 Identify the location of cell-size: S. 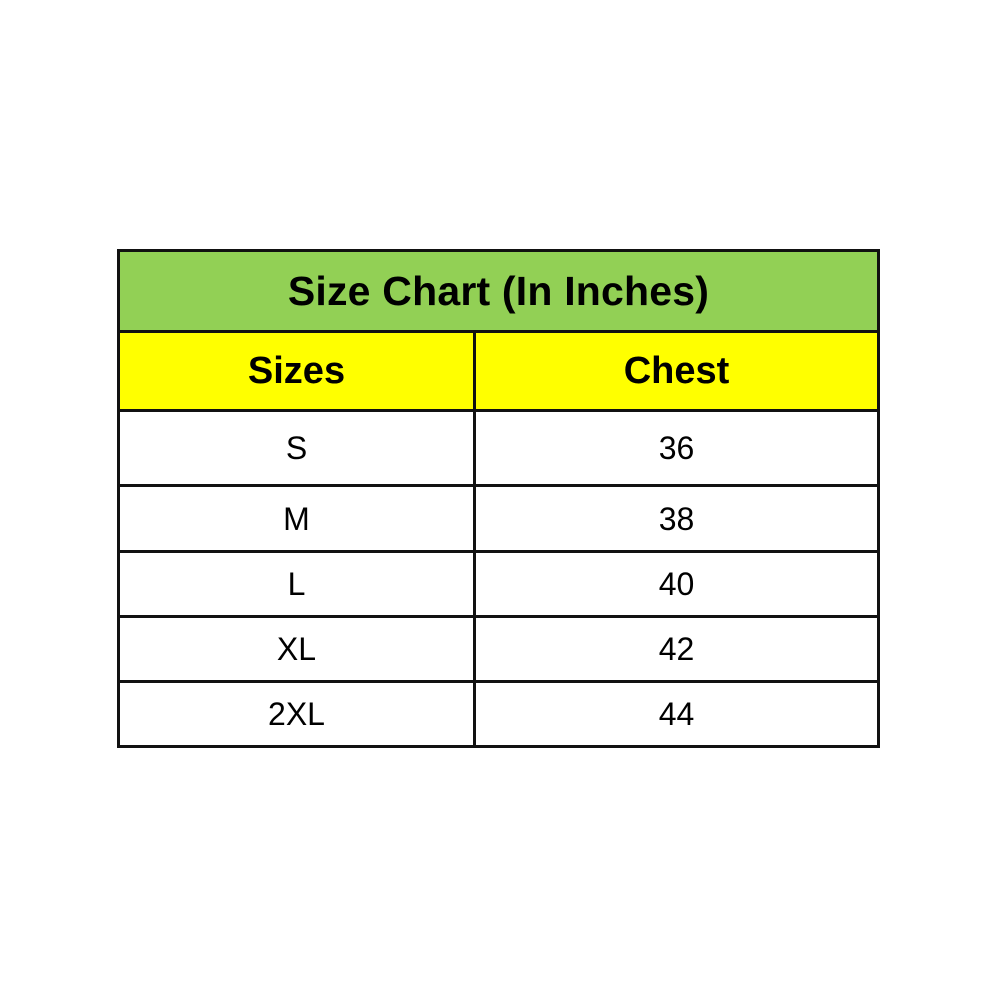
(296, 448).